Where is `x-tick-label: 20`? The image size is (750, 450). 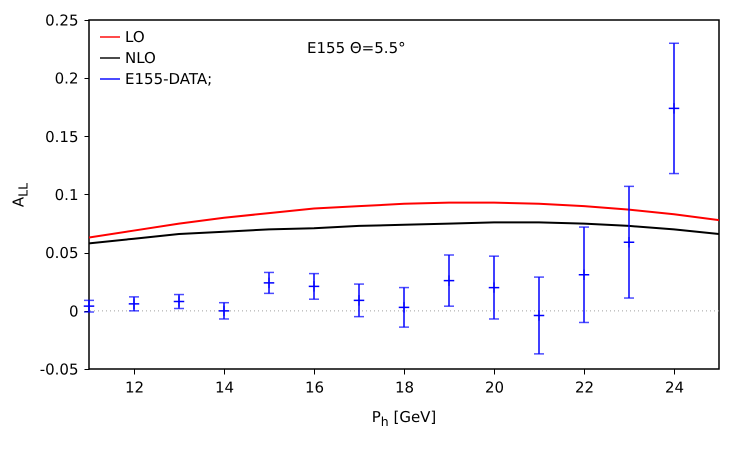 x-tick-label: 20 is located at coordinates (494, 387).